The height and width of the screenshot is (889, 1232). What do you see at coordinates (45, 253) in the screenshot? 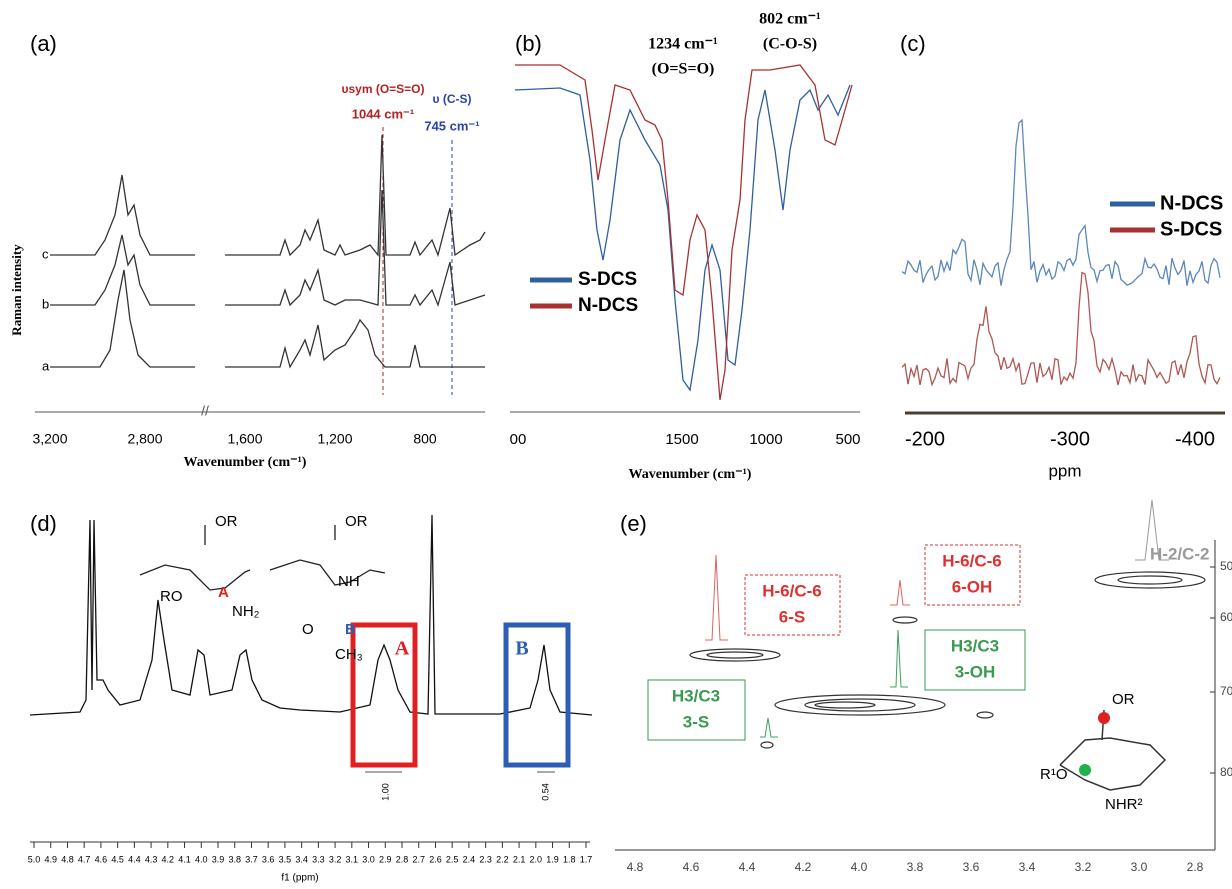
I see `trace-label: c` at bounding box center [45, 253].